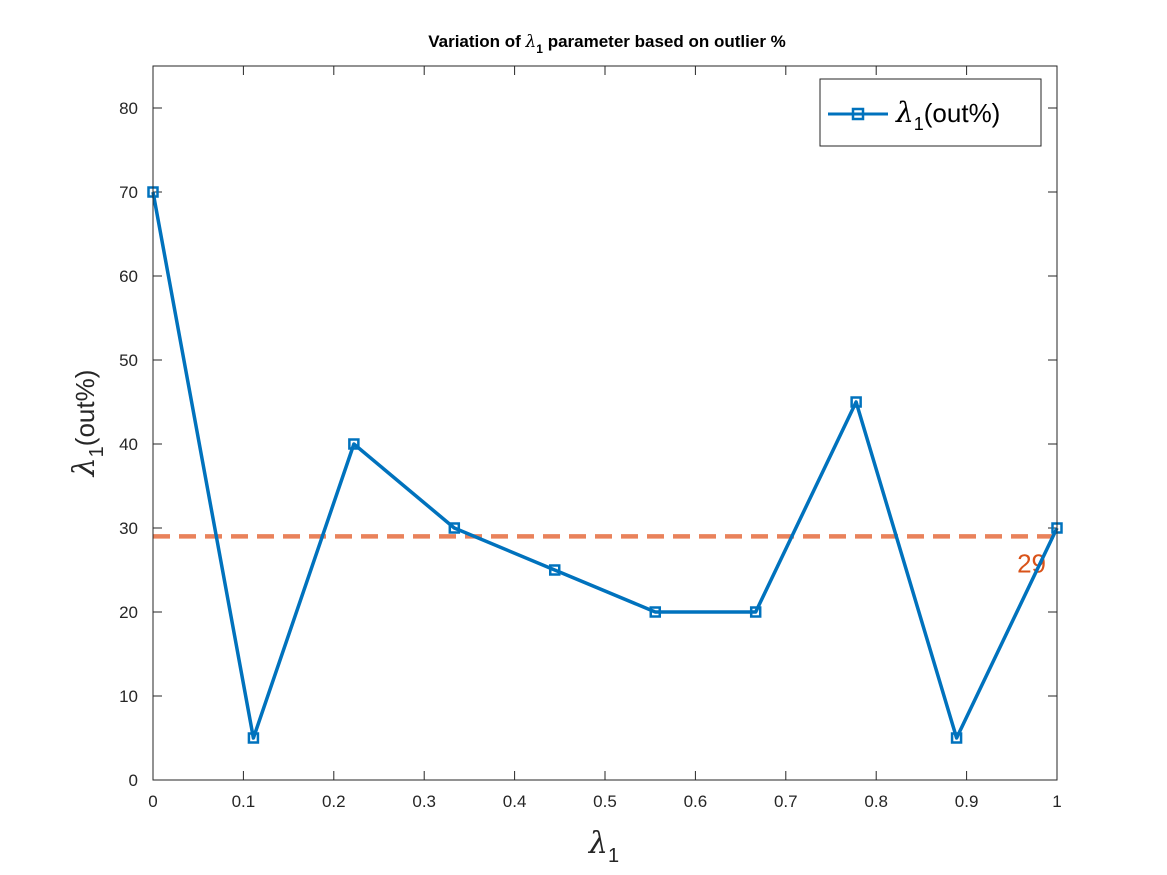 The image size is (1167, 875). Describe the element at coordinates (696, 801) in the screenshot. I see `x-tick-label: 0.6` at that location.